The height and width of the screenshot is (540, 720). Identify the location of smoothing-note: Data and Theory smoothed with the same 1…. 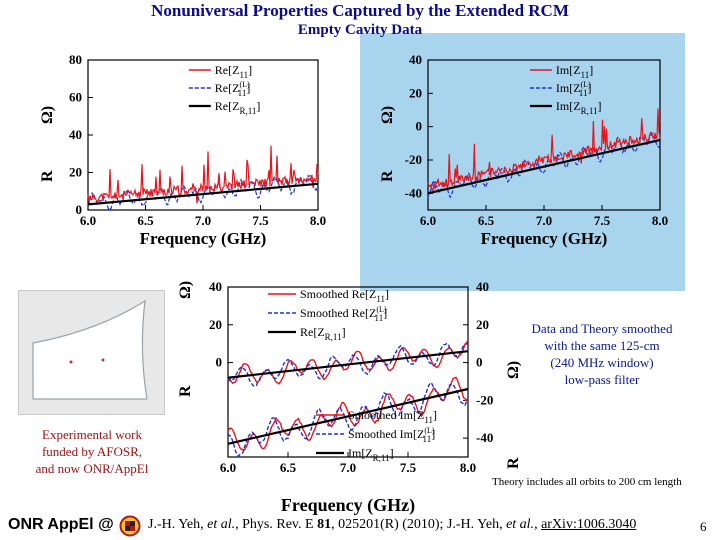
(602, 354).